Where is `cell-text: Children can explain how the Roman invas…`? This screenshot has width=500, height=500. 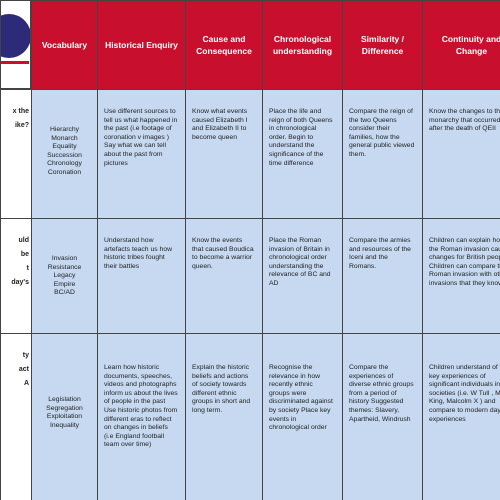 cell-text: Children can explain how the Roman invas… is located at coordinates (464, 262).